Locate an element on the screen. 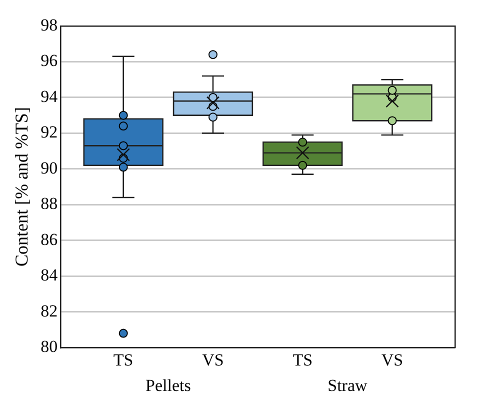 The height and width of the screenshot is (408, 477). y-tick-label: 92 is located at coordinates (49, 132).